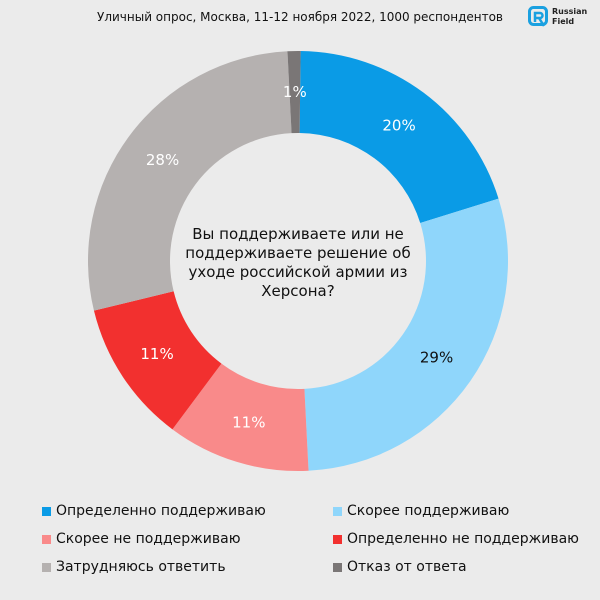 This screenshot has height=600, width=600. What do you see at coordinates (436, 358) in the screenshot?
I see `slice-label-1: 29%` at bounding box center [436, 358].